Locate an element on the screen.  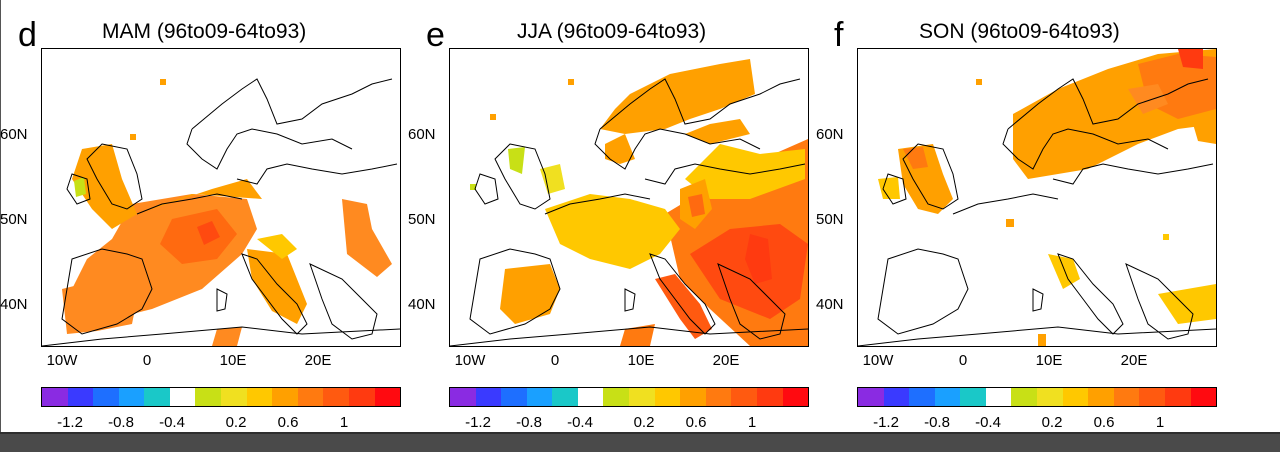
panel-title: JJA (96to09-64to93) is located at coordinates (612, 31).